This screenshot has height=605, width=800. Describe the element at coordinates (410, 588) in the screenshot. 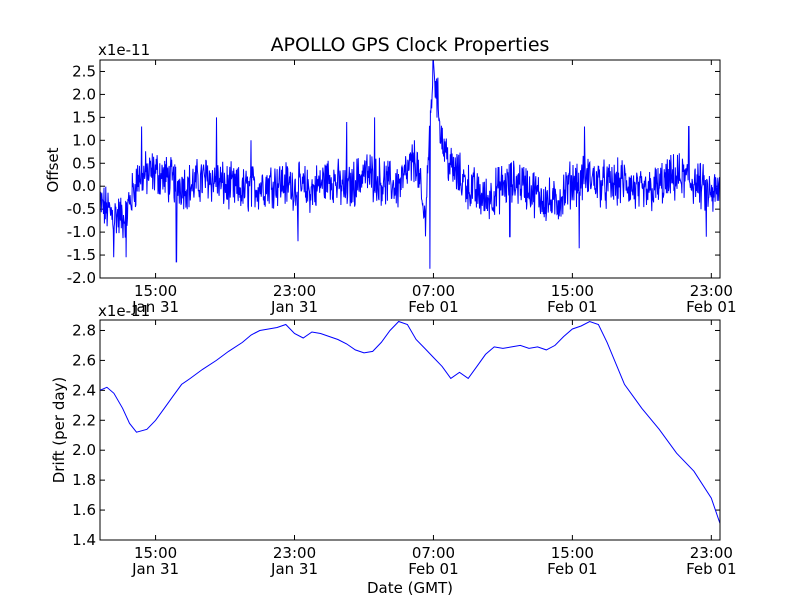

I see `drift-x-axis-label: Date (GMT)` at that location.